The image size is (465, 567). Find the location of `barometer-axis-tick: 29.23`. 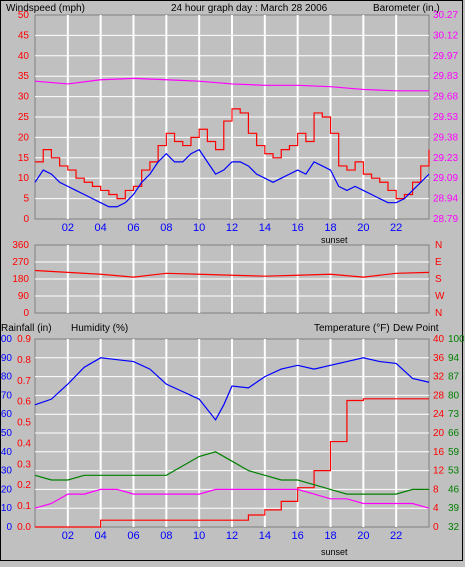

barometer-axis-tick: 29.23 is located at coordinates (445, 158).